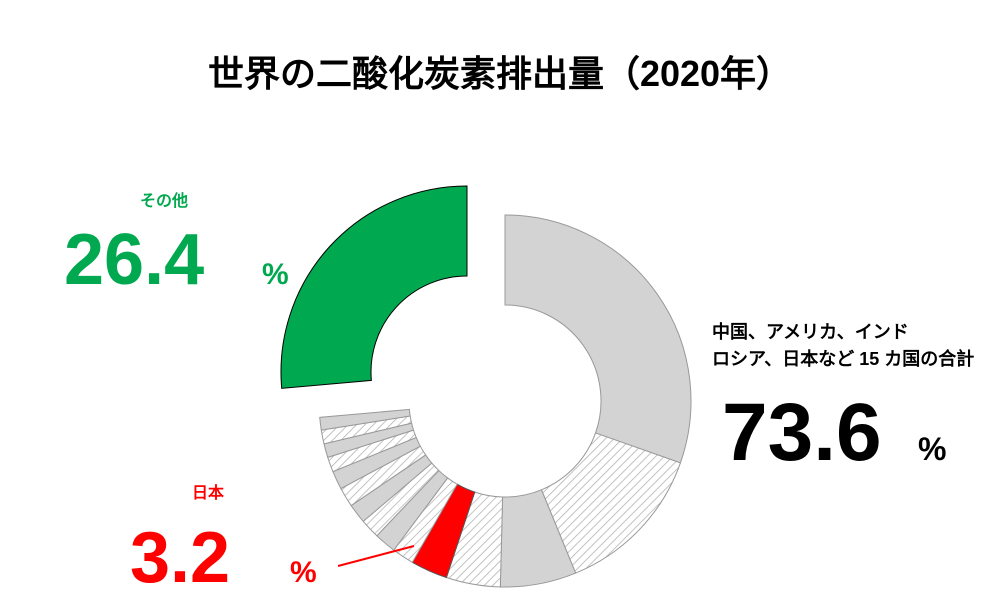  What do you see at coordinates (134, 260) in the screenshot?
I see `value-label: 26.4` at bounding box center [134, 260].